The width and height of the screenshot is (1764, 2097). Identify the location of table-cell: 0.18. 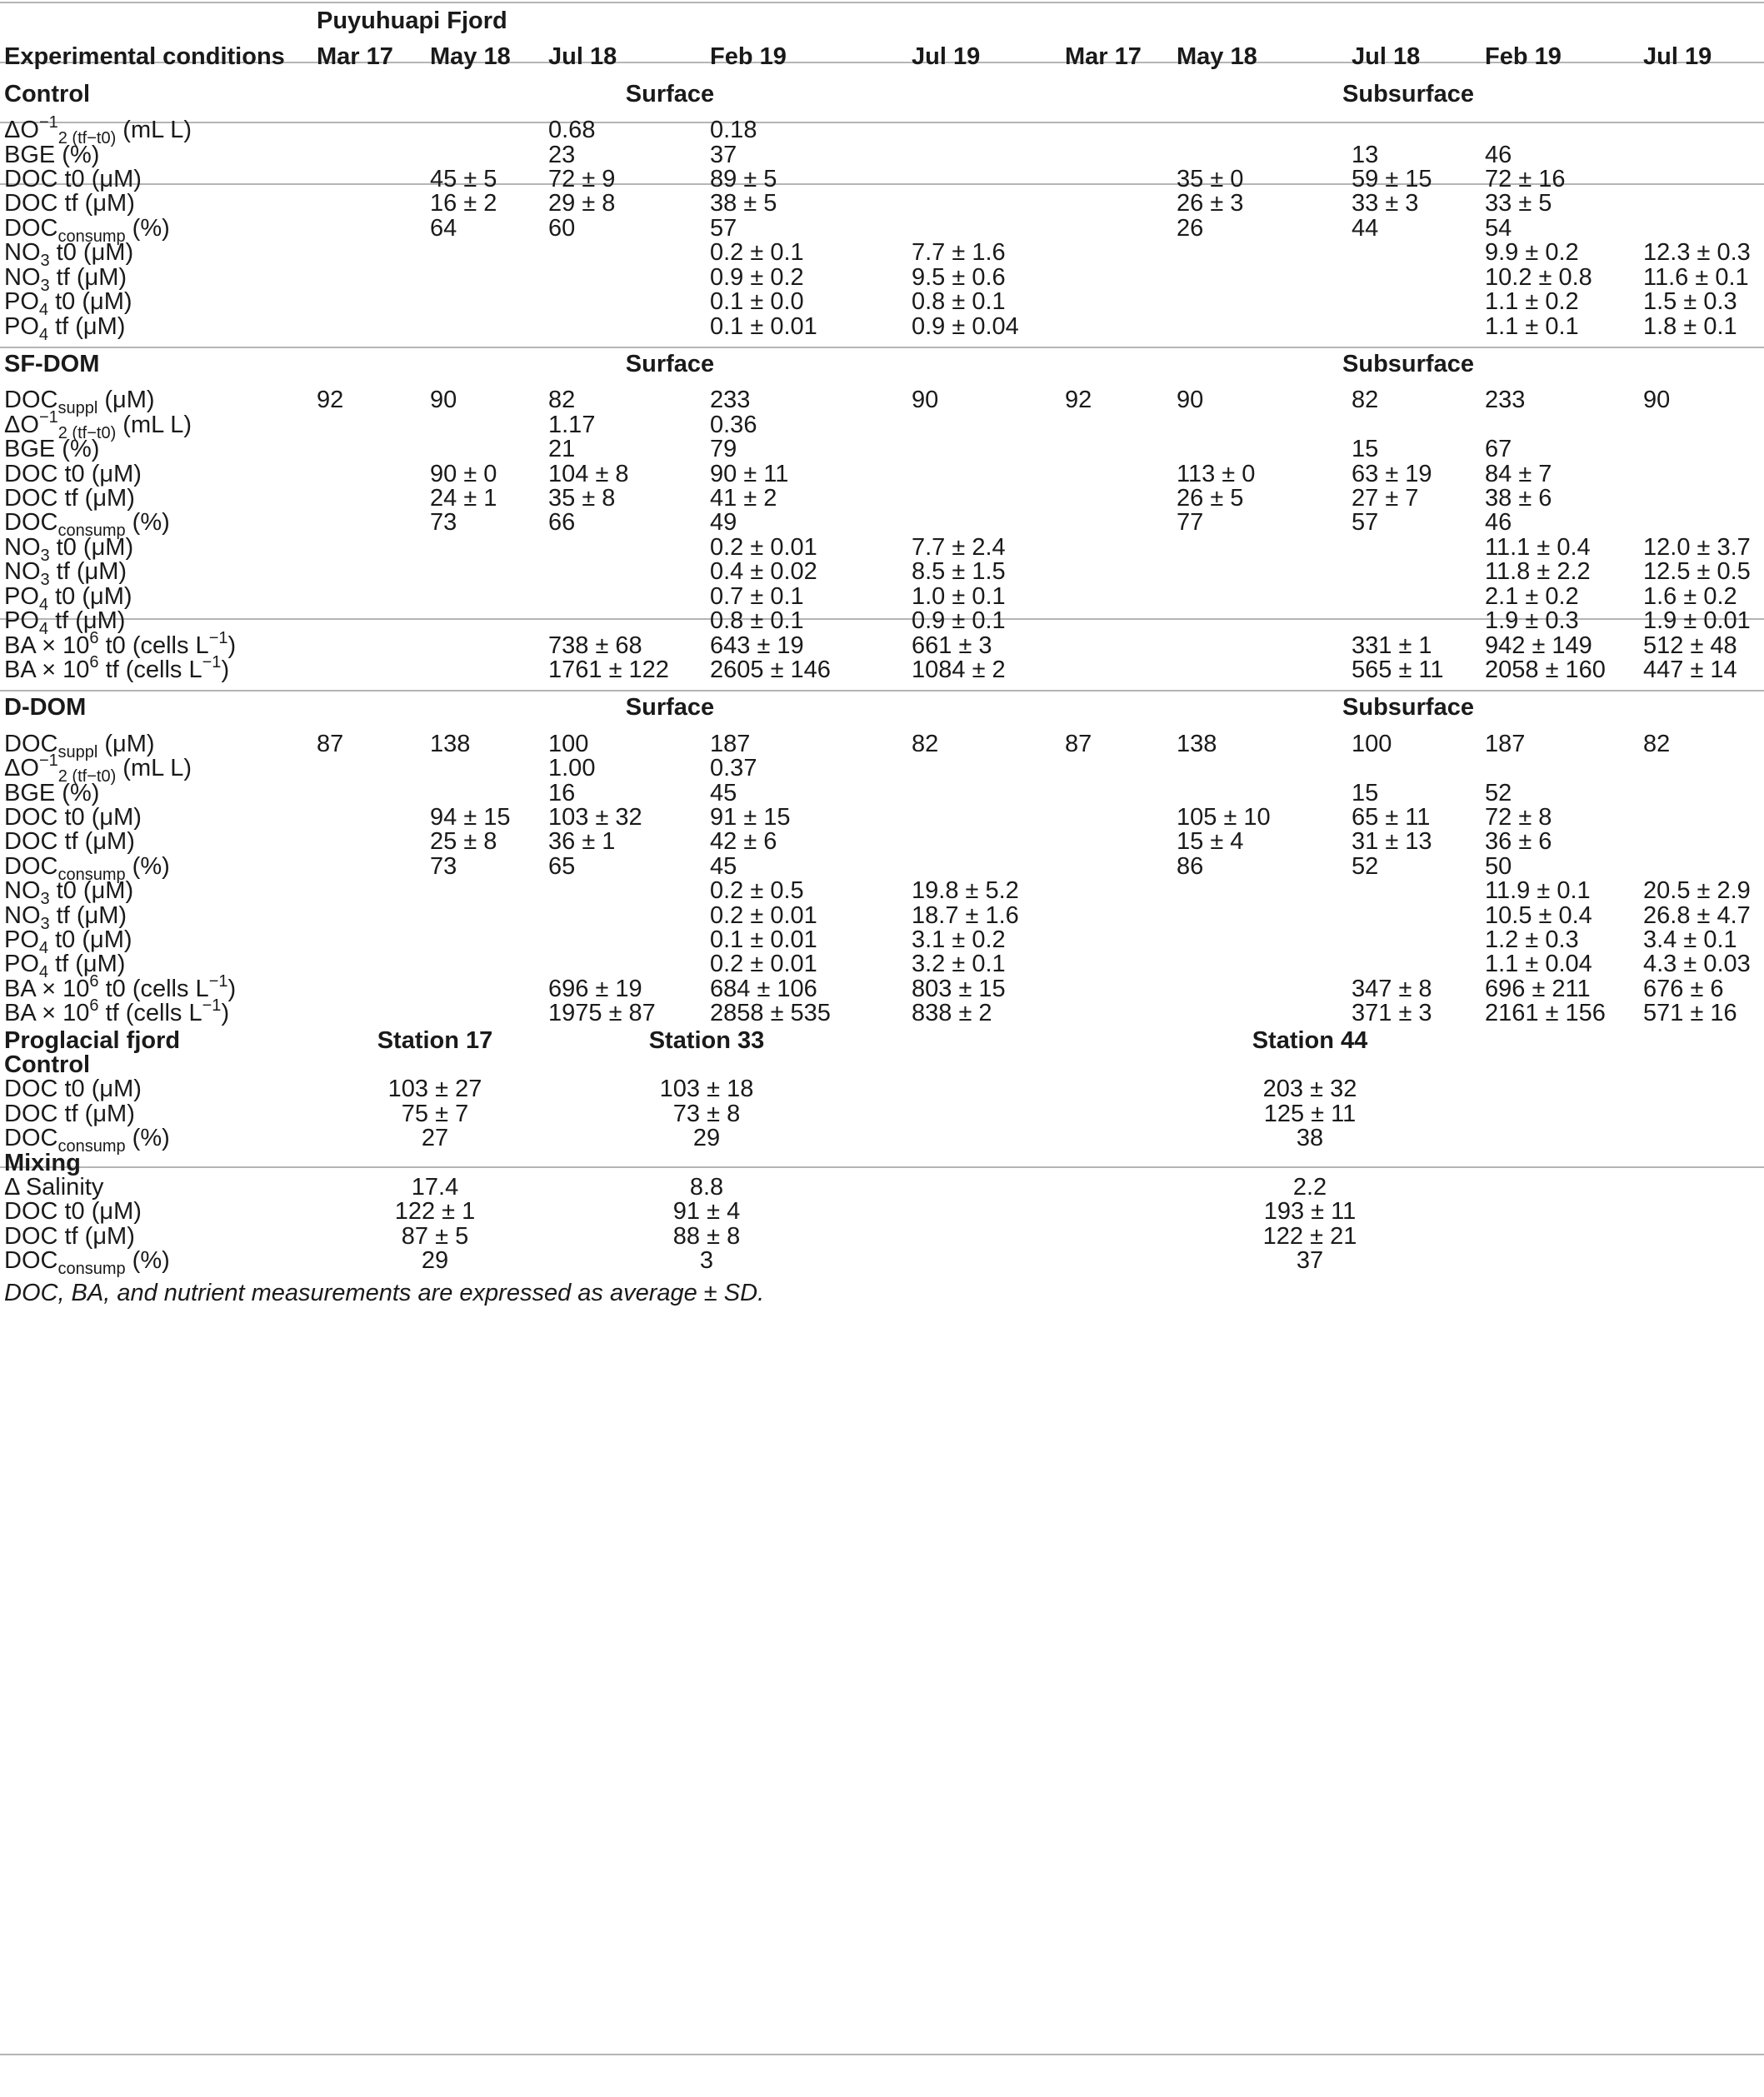
(733, 130).